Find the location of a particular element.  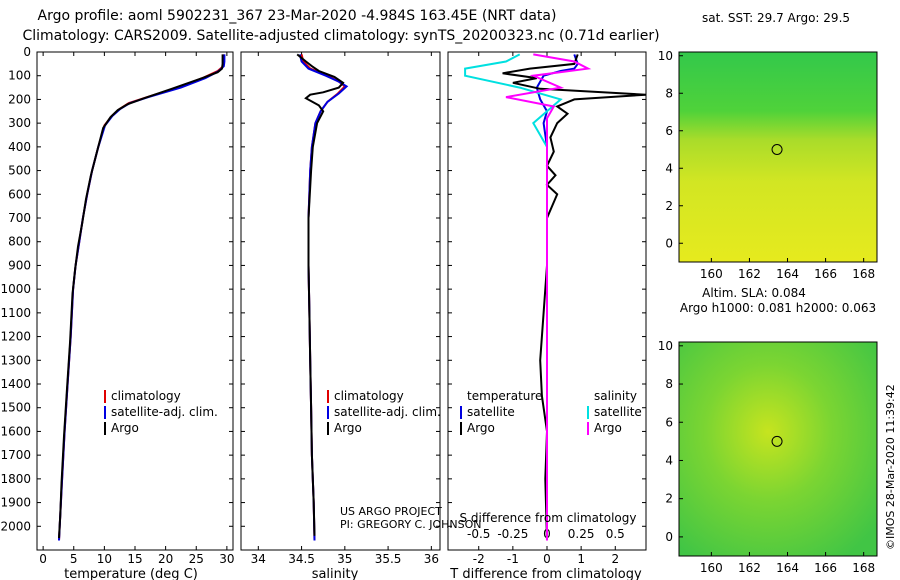

legend-label-t-satellite: satellite is located at coordinates (491, 412).